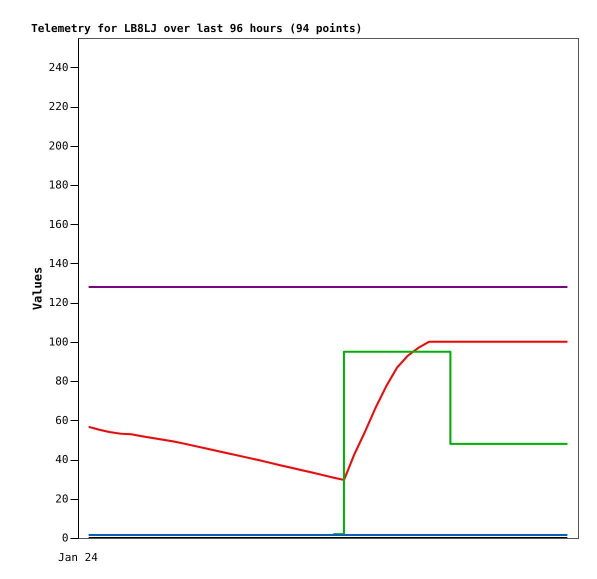 The height and width of the screenshot is (579, 597). What do you see at coordinates (61, 420) in the screenshot?
I see `y-tick-label: 60` at bounding box center [61, 420].